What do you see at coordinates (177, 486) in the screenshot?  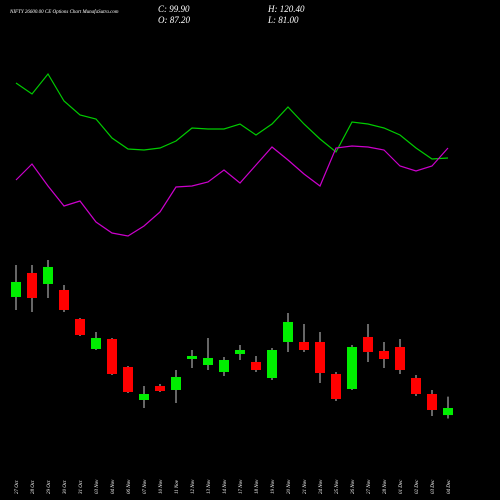 I see `x-tick-label: 11 Nov` at bounding box center [177, 486].